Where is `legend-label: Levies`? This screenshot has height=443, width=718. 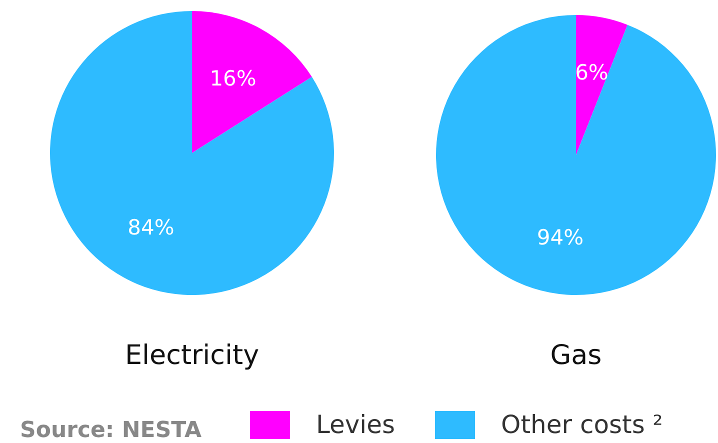
legend-label: Levies is located at coordinates (356, 424).